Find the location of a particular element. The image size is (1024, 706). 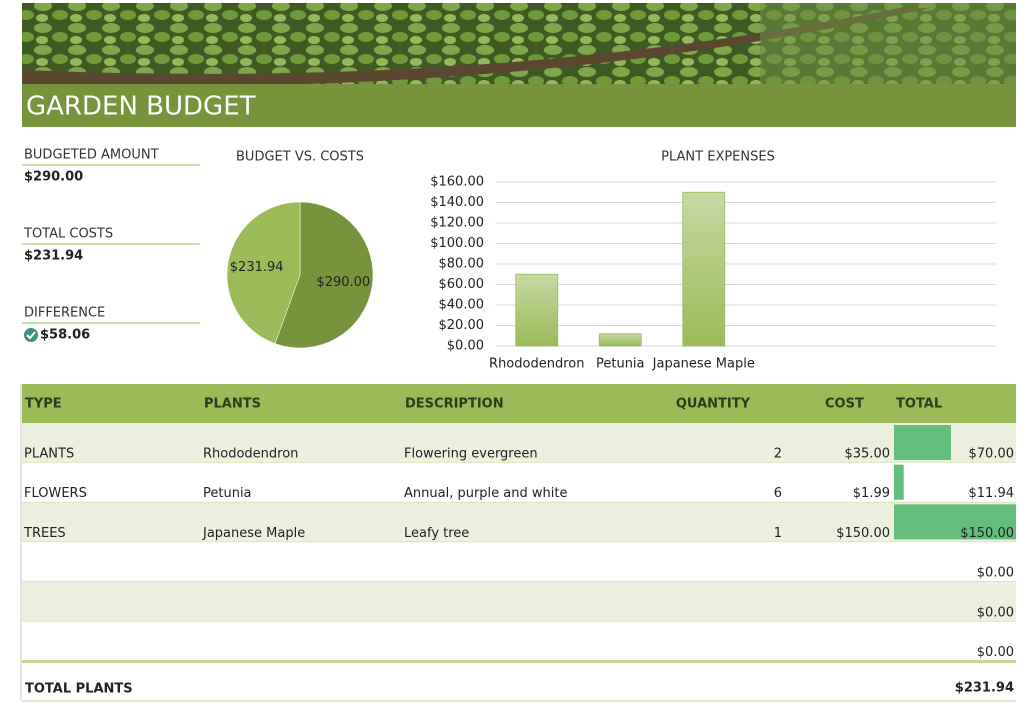

table-header is located at coordinates (519, 403).